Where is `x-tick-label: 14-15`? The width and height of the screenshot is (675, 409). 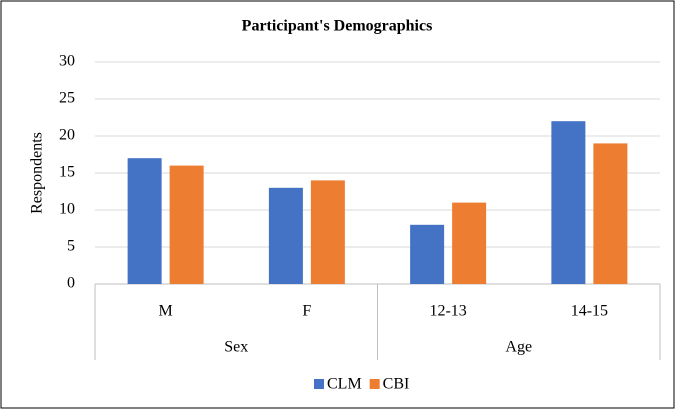 x-tick-label: 14-15 is located at coordinates (589, 311).